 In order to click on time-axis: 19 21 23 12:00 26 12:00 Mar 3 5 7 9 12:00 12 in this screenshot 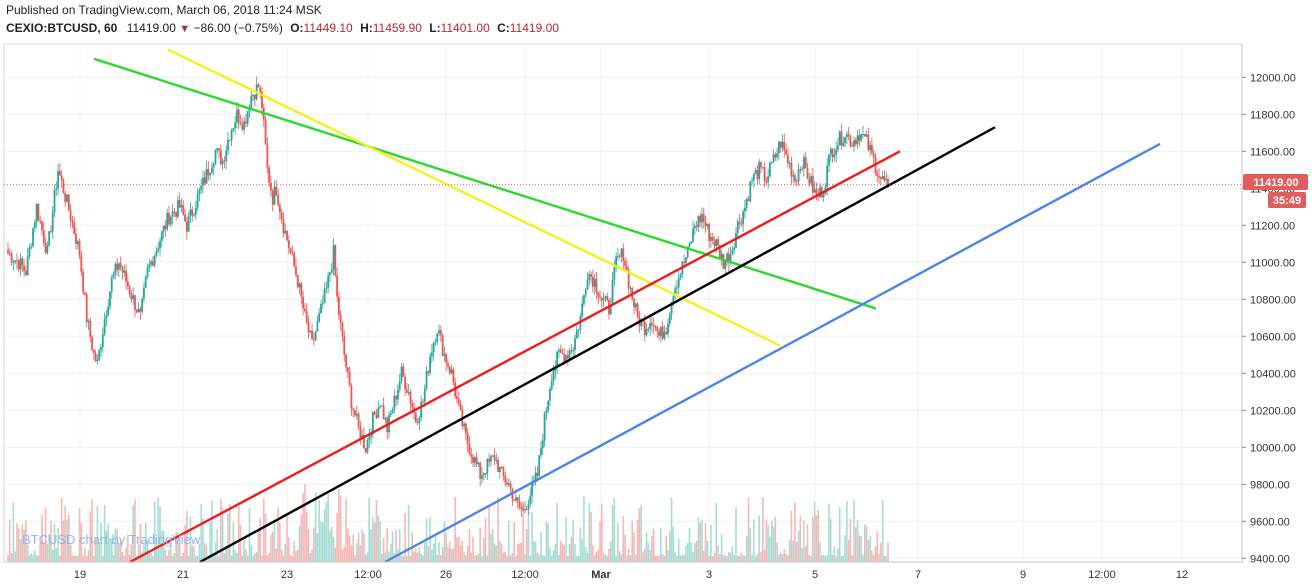, I will do `click(631, 575)`.